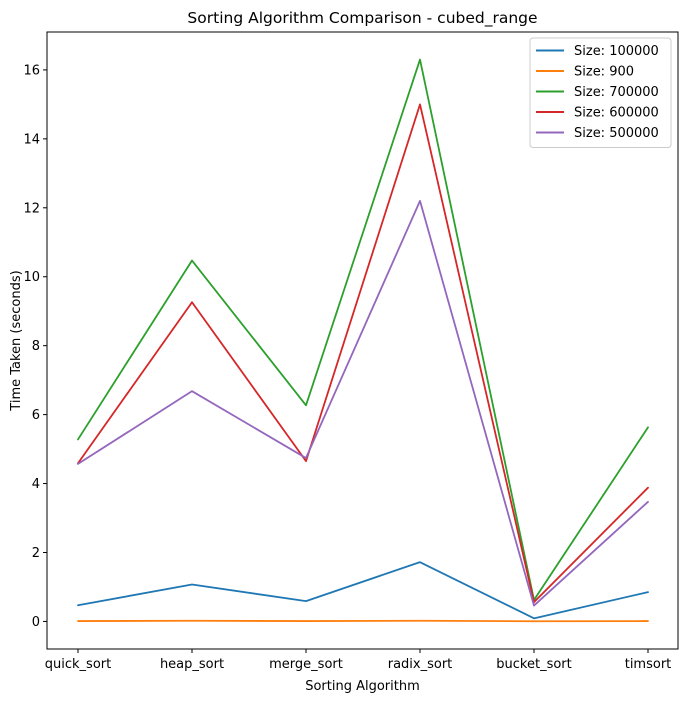 Image resolution: width=687 pixels, height=701 pixels. I want to click on legend-label: Size: 700000, so click(616, 92).